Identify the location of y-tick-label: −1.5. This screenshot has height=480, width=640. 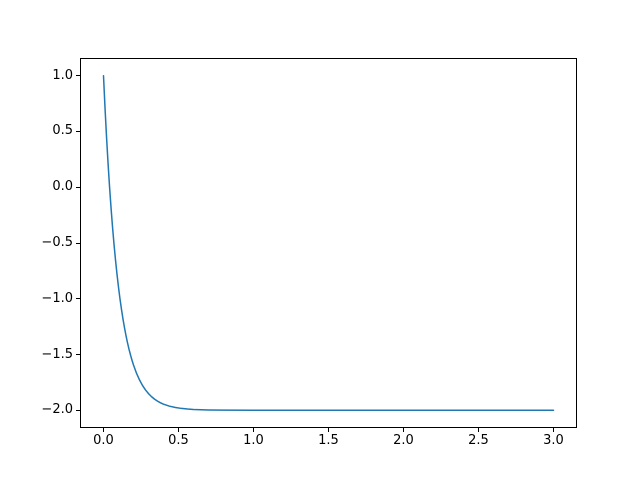
(57, 354).